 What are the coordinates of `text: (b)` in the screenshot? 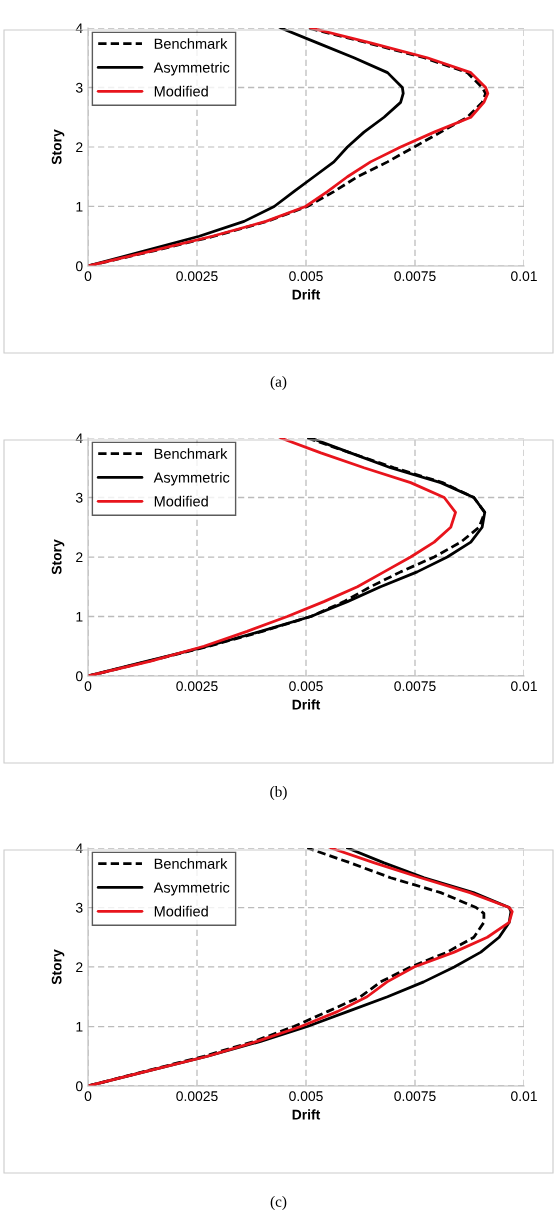 It's located at (278, 793).